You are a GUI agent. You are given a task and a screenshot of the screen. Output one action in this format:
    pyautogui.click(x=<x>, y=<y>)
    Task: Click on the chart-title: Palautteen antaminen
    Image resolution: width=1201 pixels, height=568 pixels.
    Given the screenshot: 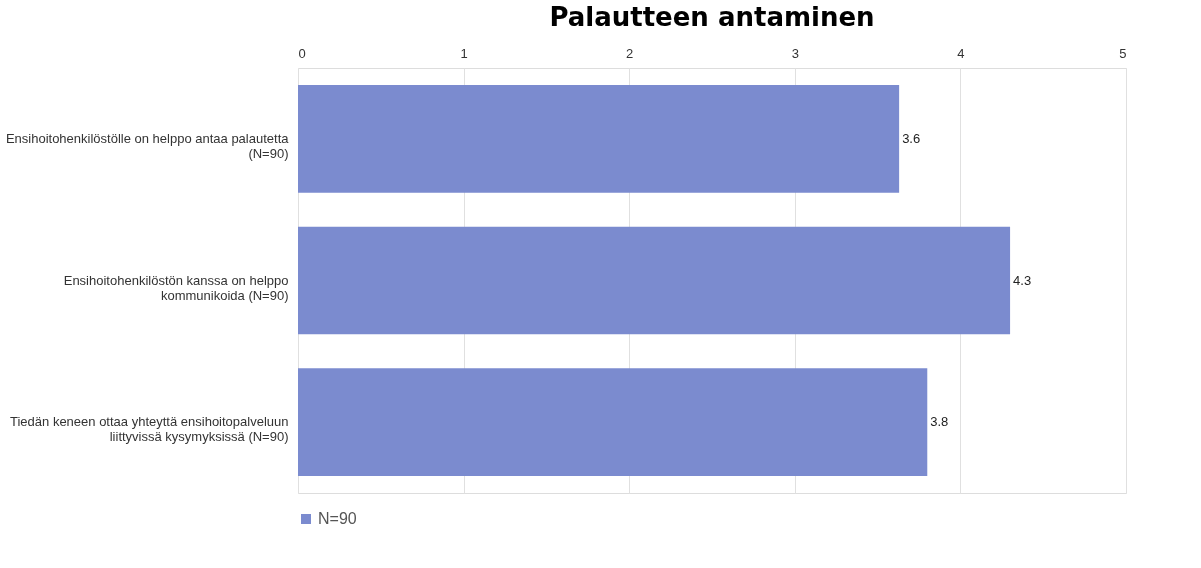 What is the action you would take?
    pyautogui.click(x=712, y=17)
    